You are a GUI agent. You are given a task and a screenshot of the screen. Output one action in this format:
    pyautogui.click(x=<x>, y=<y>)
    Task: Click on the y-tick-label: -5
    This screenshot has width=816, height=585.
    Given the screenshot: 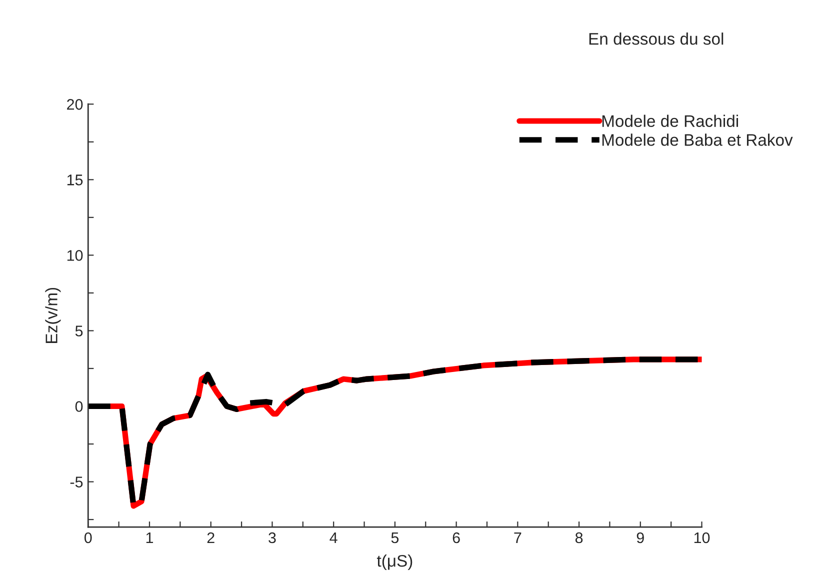 What is the action you would take?
    pyautogui.click(x=76, y=482)
    